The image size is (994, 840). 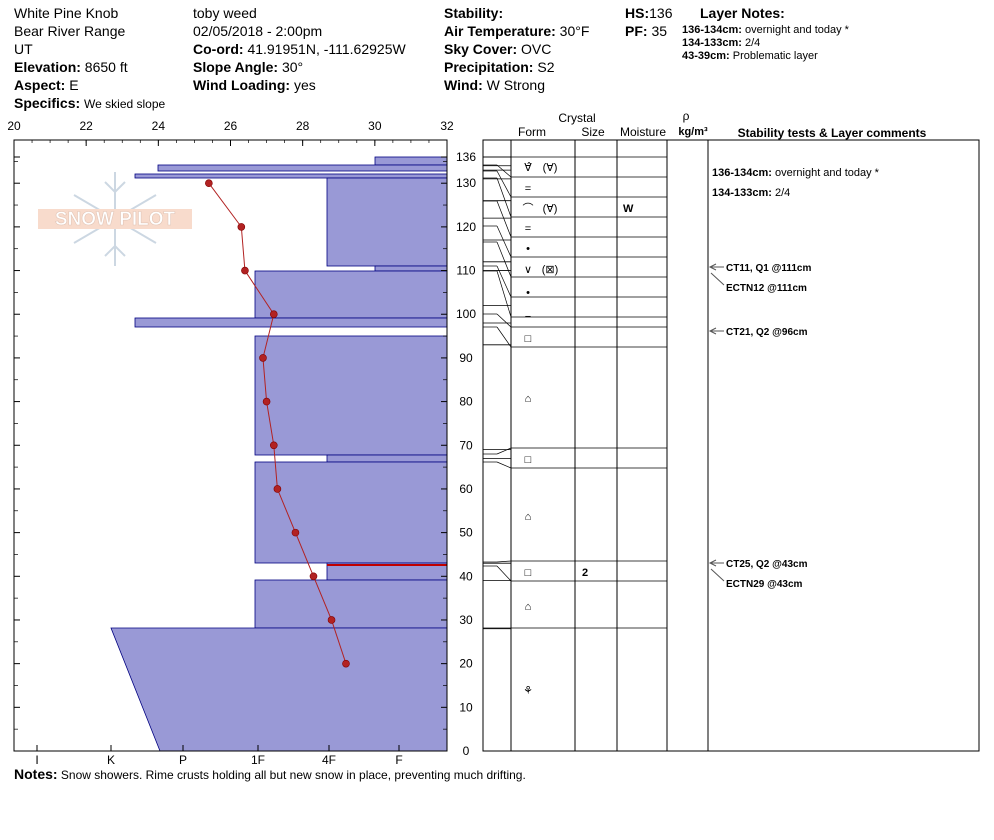 What do you see at coordinates (375, 126) in the screenshot?
I see `temp-tick-label: 30` at bounding box center [375, 126].